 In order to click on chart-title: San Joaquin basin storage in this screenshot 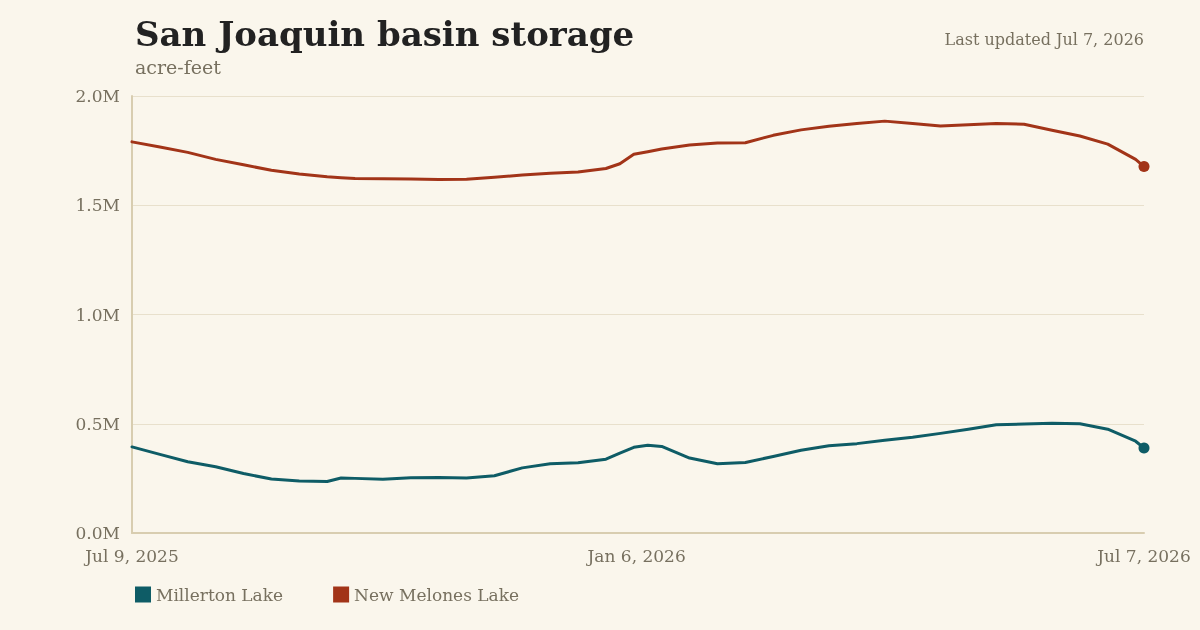, I will do `click(385, 34)`.